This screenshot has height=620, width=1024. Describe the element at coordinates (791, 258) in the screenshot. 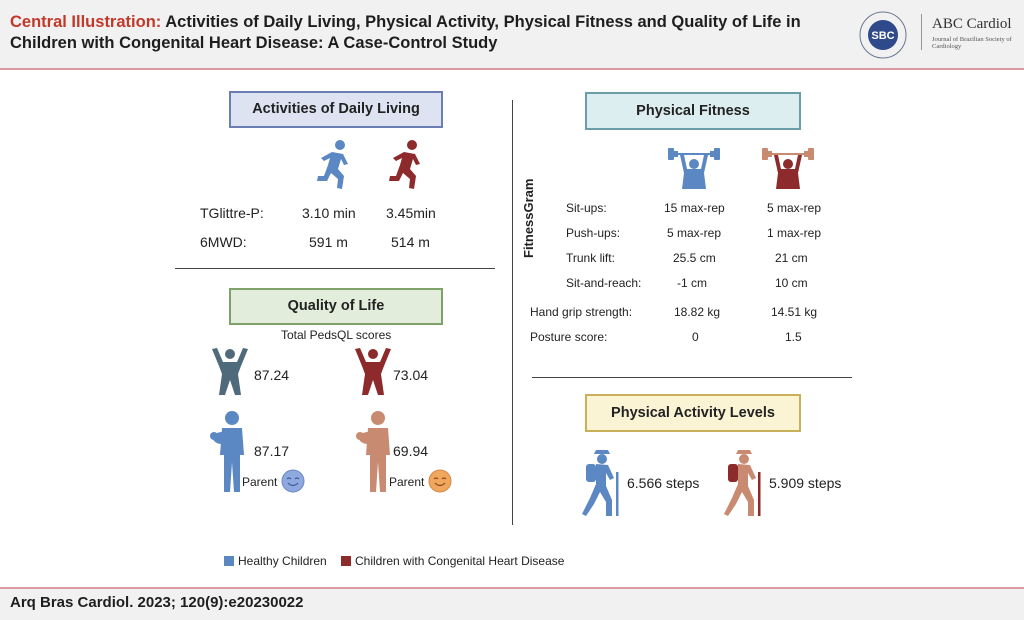

I see `fitness-trunklift-chd: 21 cm` at that location.